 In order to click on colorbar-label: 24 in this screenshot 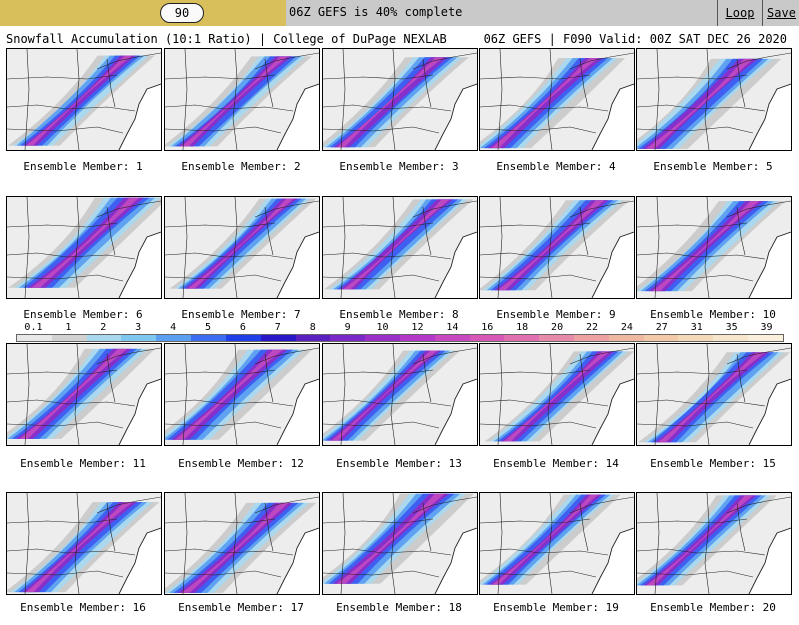, I will do `click(626, 327)`.